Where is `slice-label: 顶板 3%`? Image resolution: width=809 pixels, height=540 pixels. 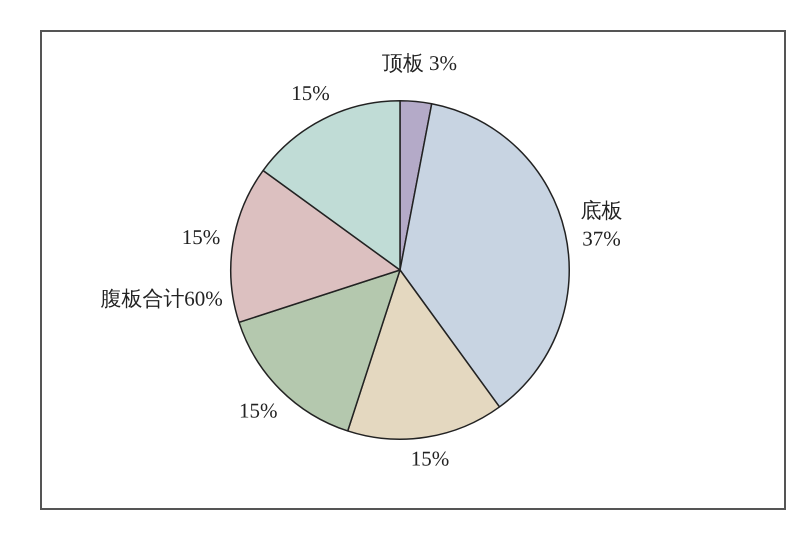 slice-label: 顶板 3% is located at coordinates (420, 62).